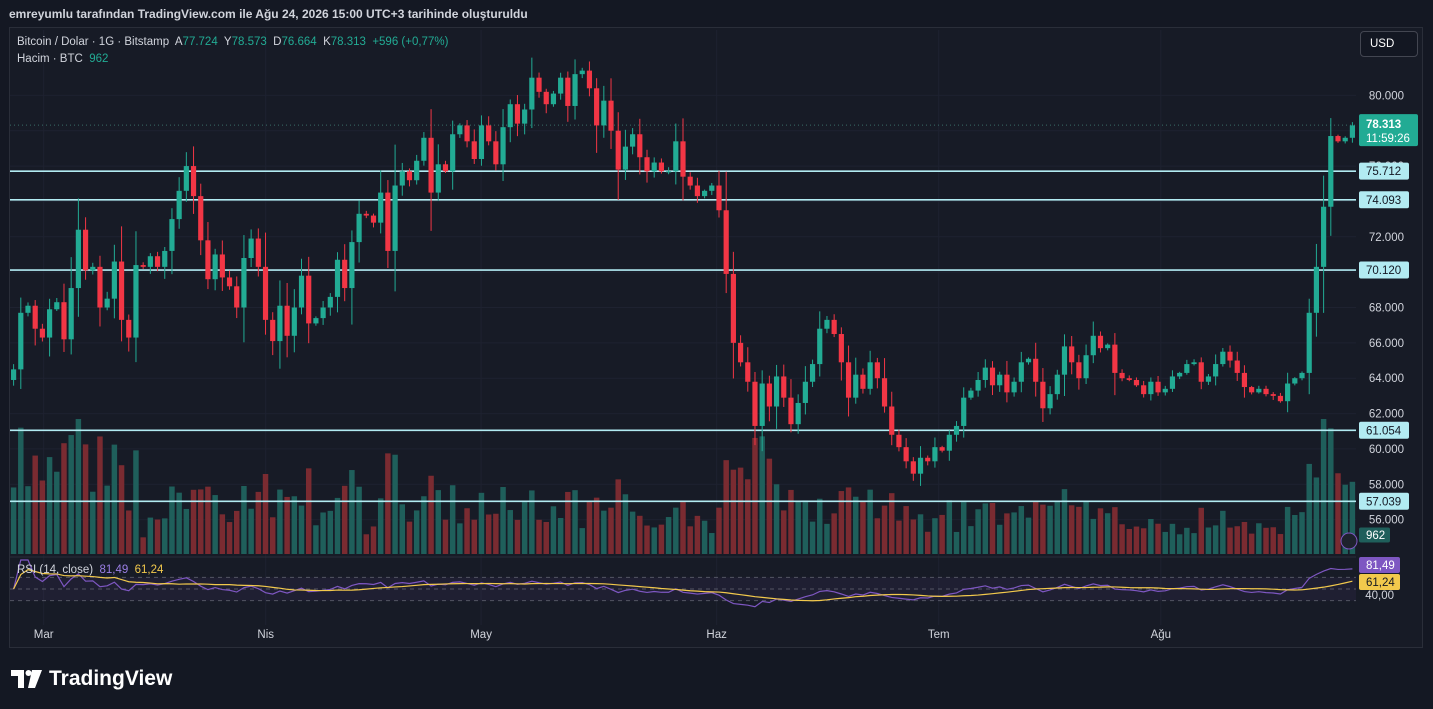 The height and width of the screenshot is (709, 1433). I want to click on last-price-badge-bg, so click(1388, 130).